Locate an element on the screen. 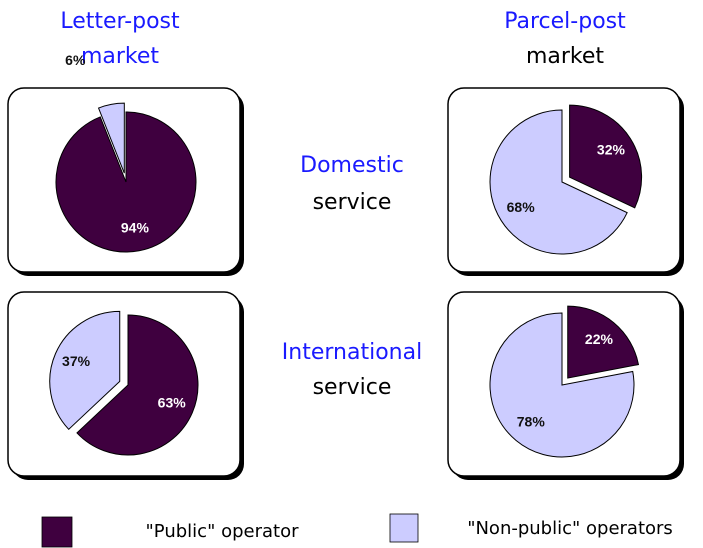  slice-label: 32% is located at coordinates (611, 150).